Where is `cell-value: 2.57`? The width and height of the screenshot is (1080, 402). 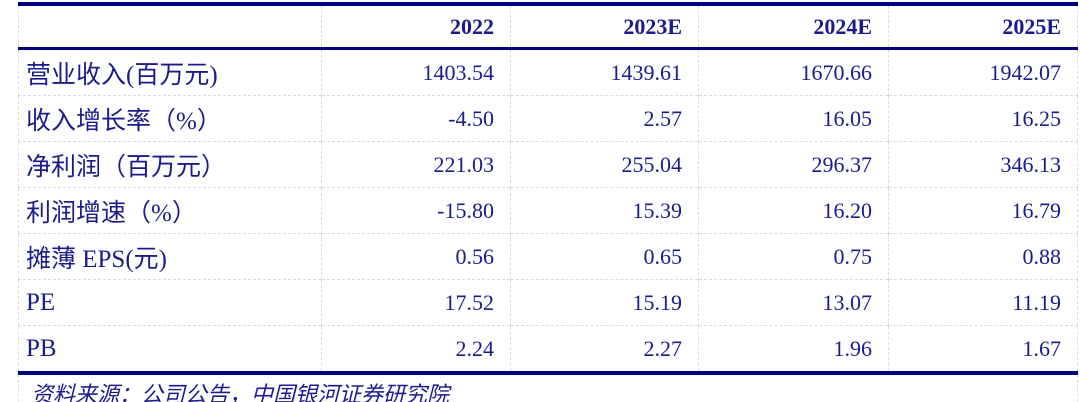
cell-value: 2.57 is located at coordinates (604, 118).